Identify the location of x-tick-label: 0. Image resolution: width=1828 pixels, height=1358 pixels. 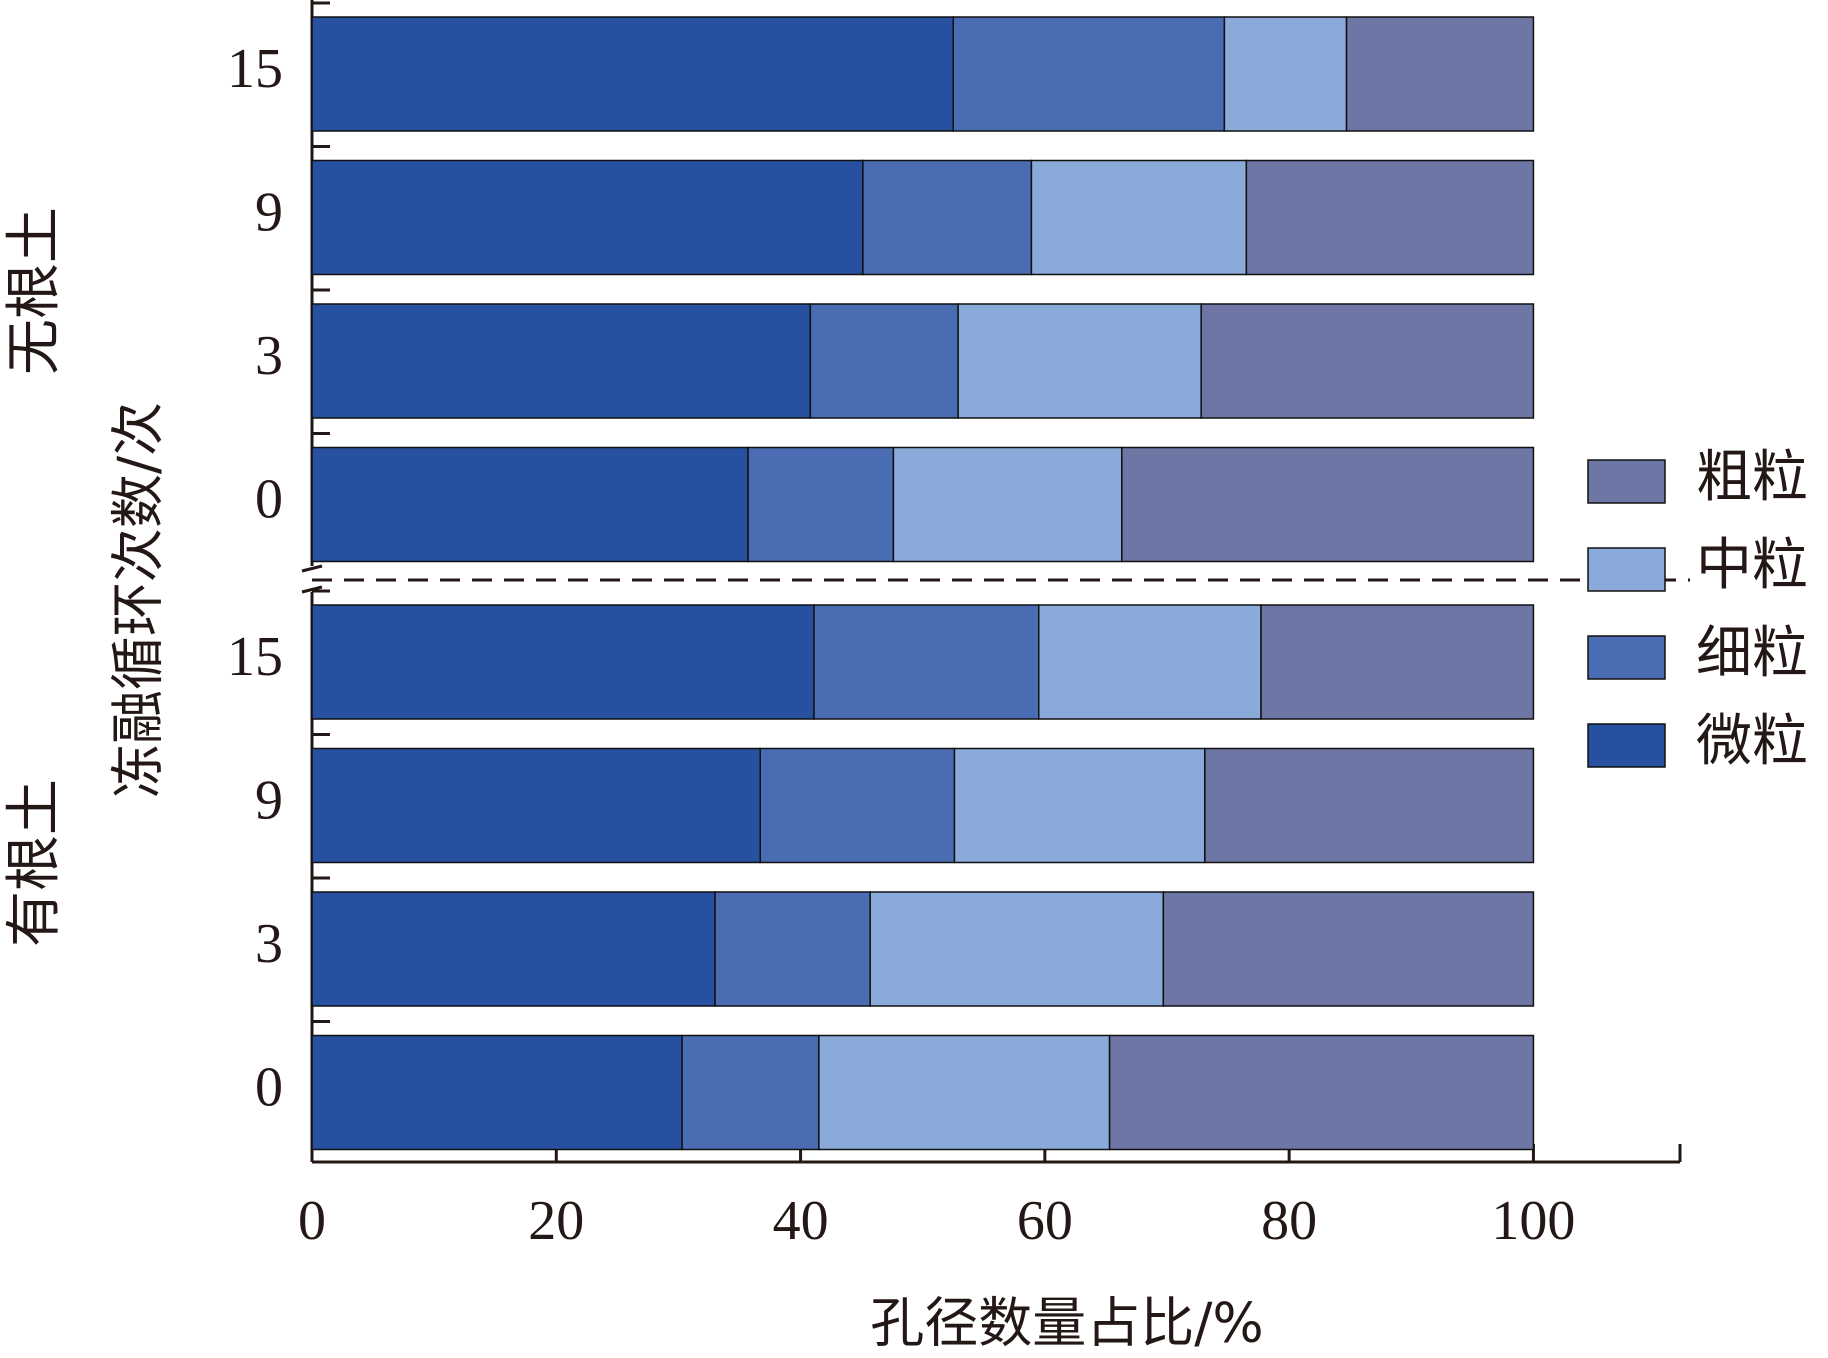
(312, 1221).